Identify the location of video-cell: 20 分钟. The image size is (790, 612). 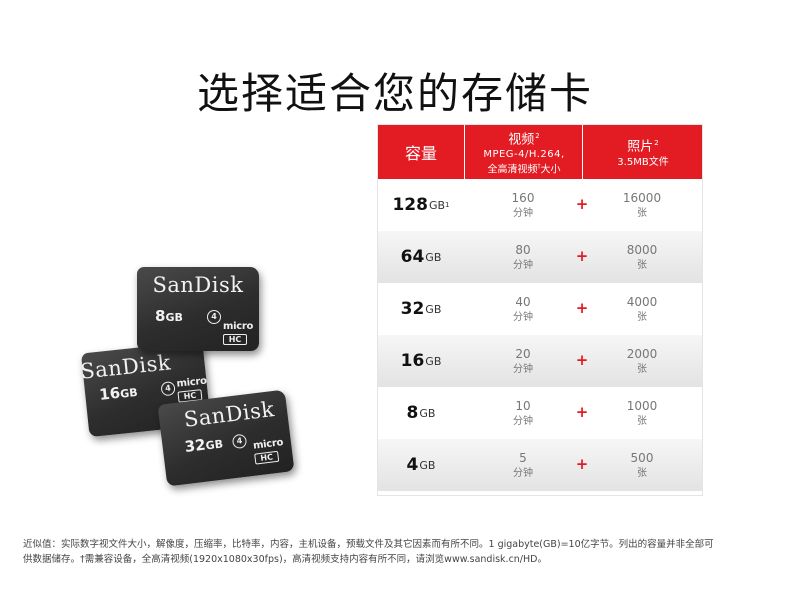
(523, 360).